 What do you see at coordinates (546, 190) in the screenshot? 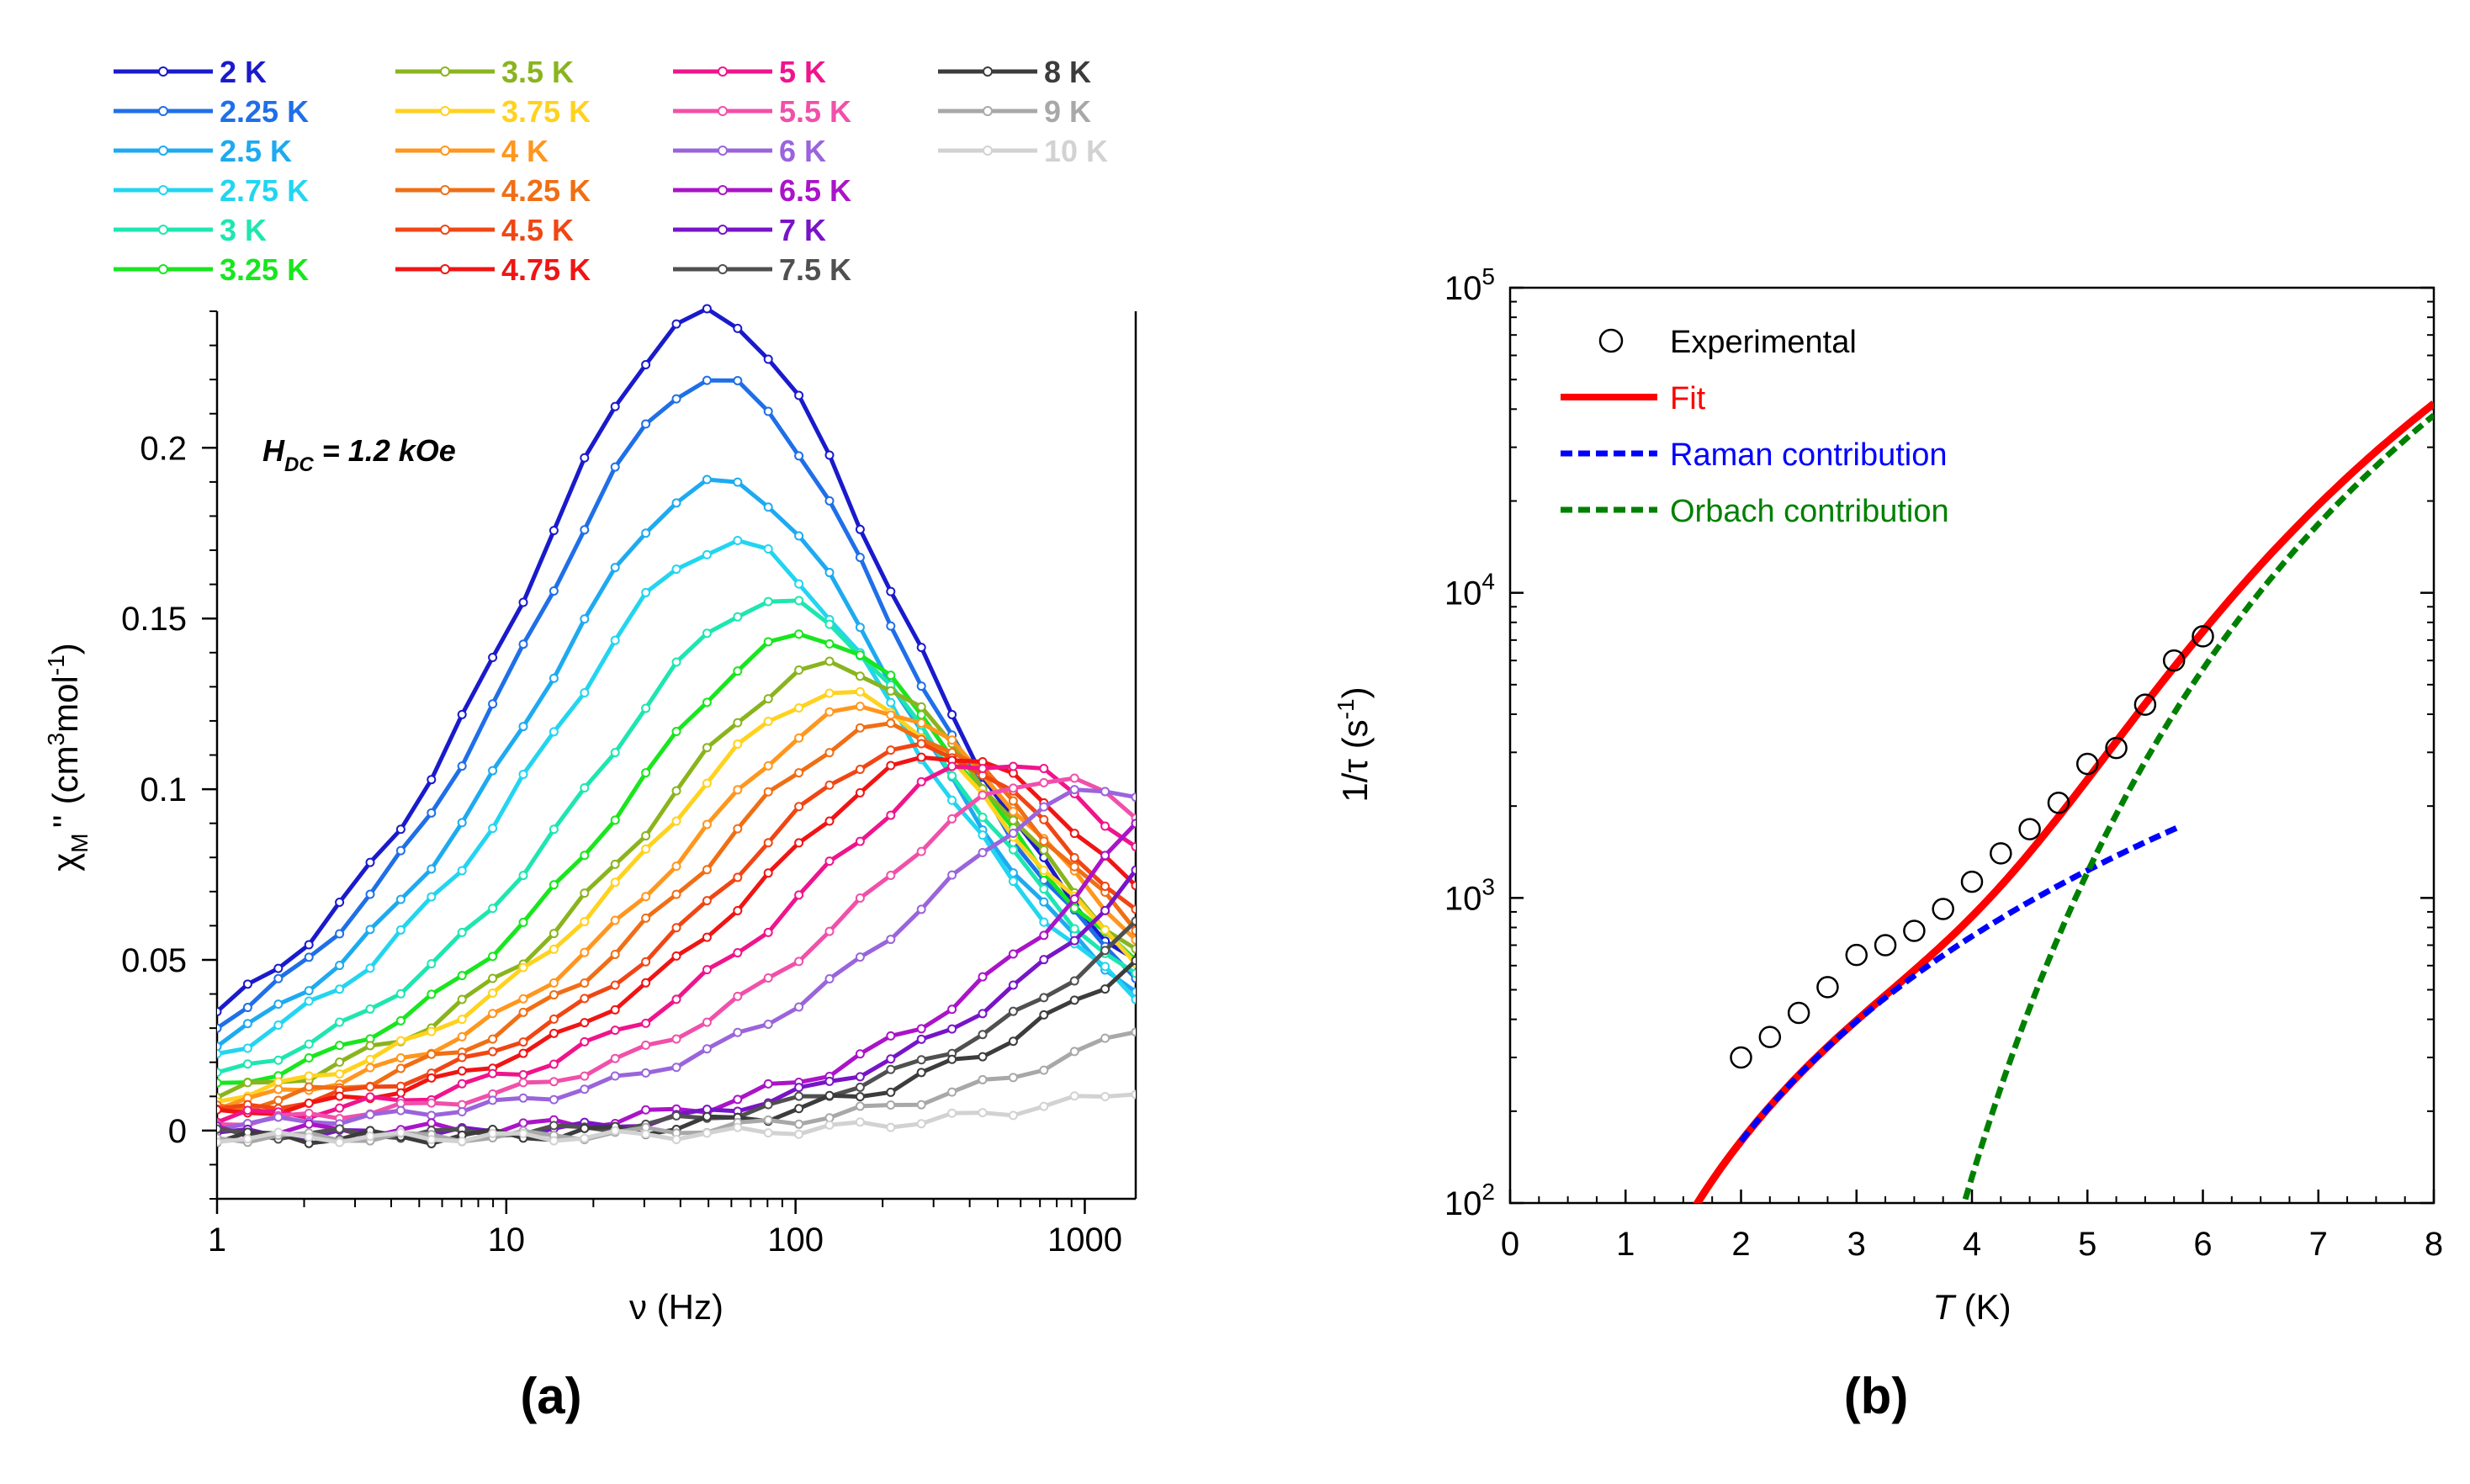
I see `legend-label: 4.25 K` at bounding box center [546, 190].